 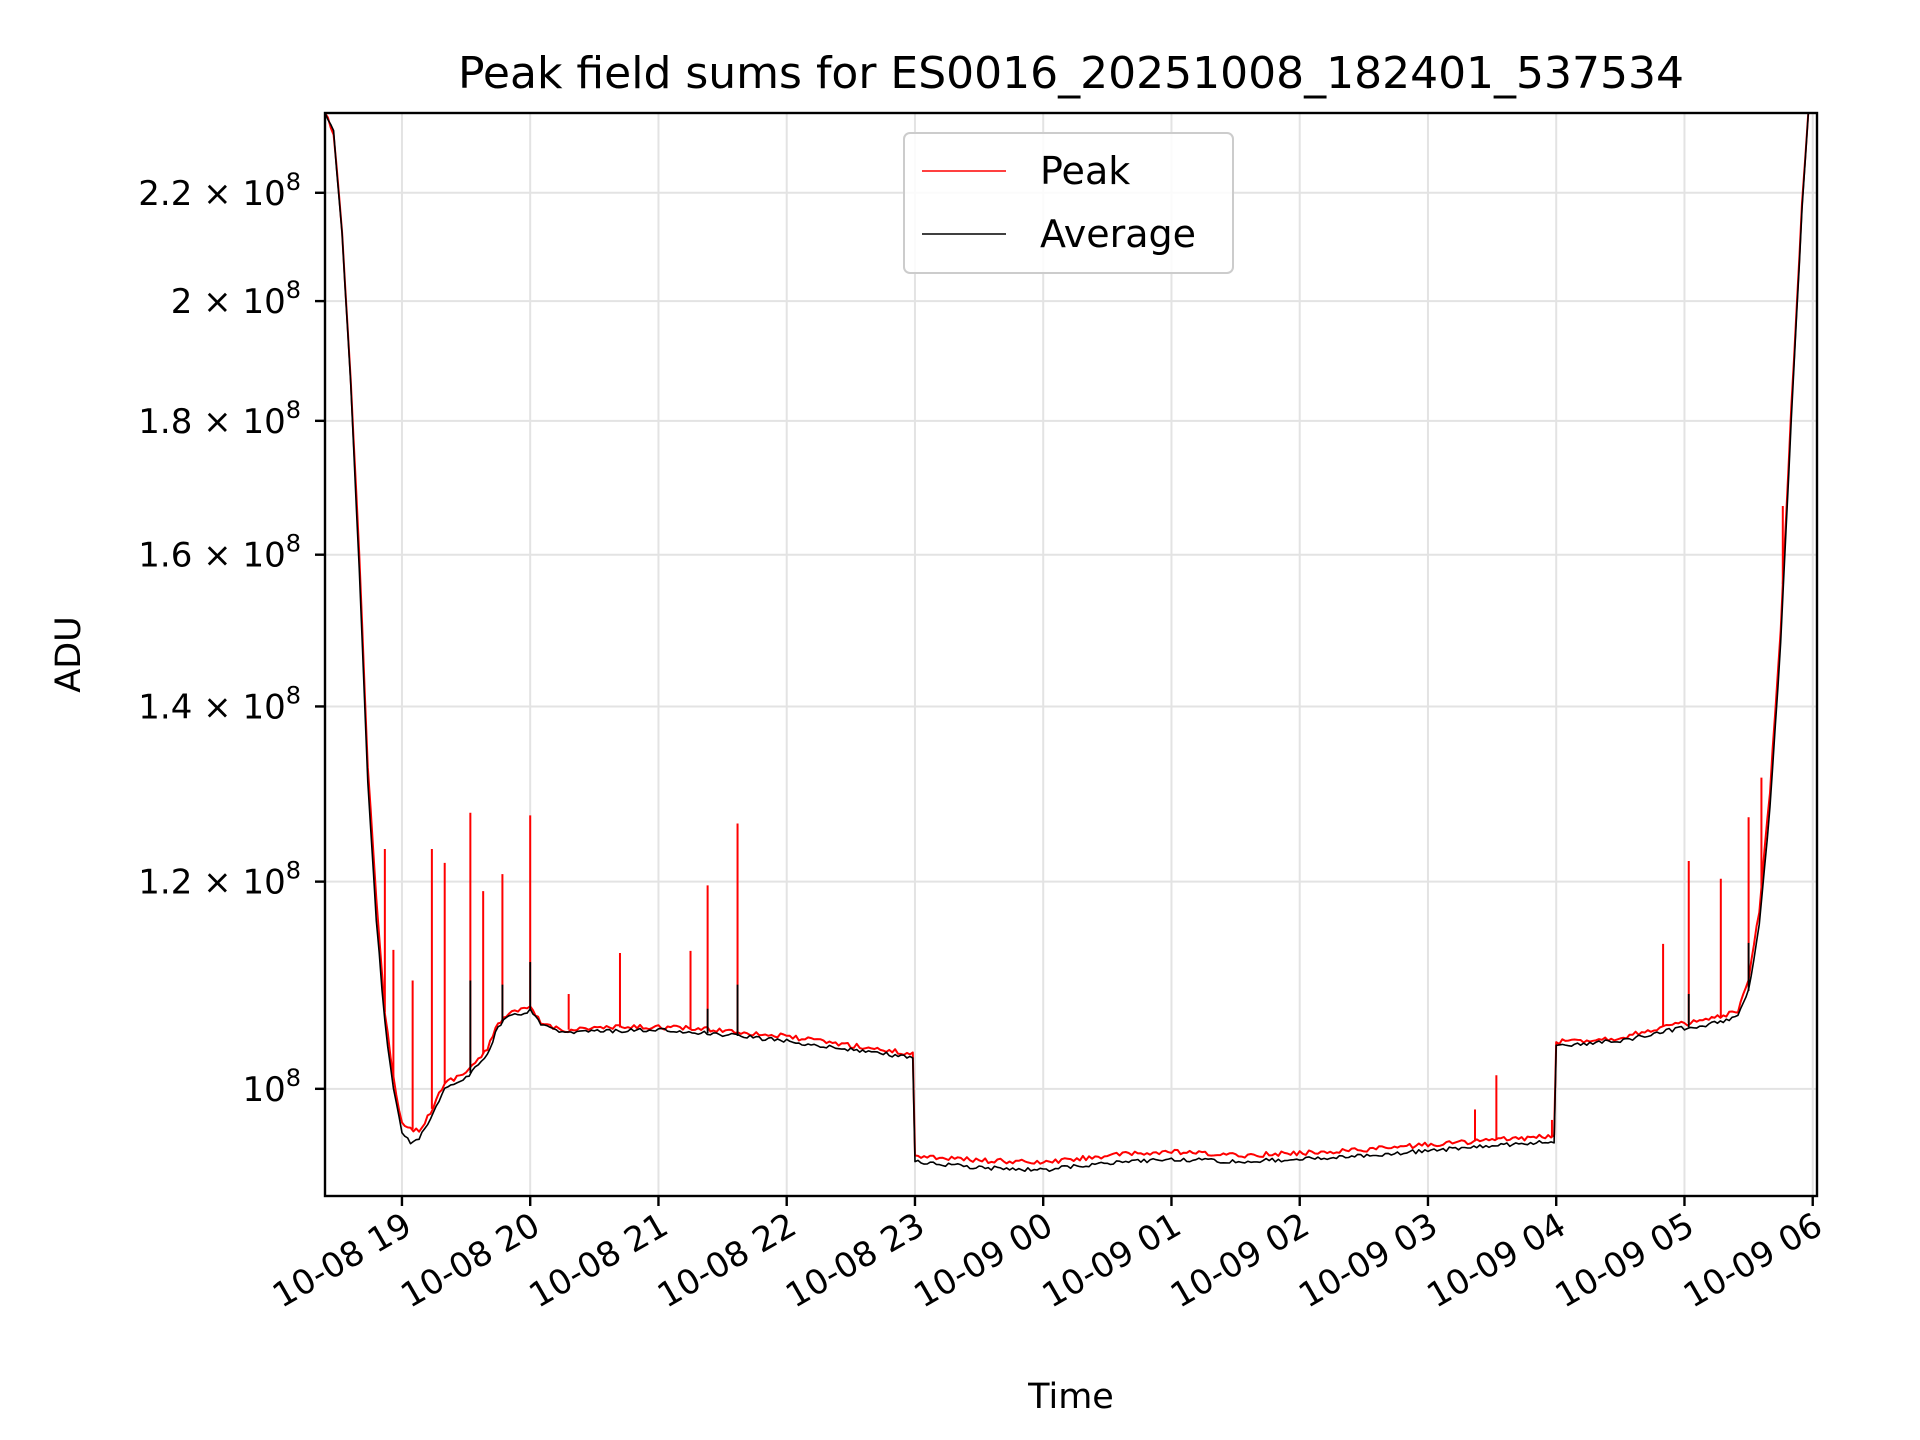 What do you see at coordinates (1085, 171) in the screenshot?
I see `legend-label-peak: Peak` at bounding box center [1085, 171].